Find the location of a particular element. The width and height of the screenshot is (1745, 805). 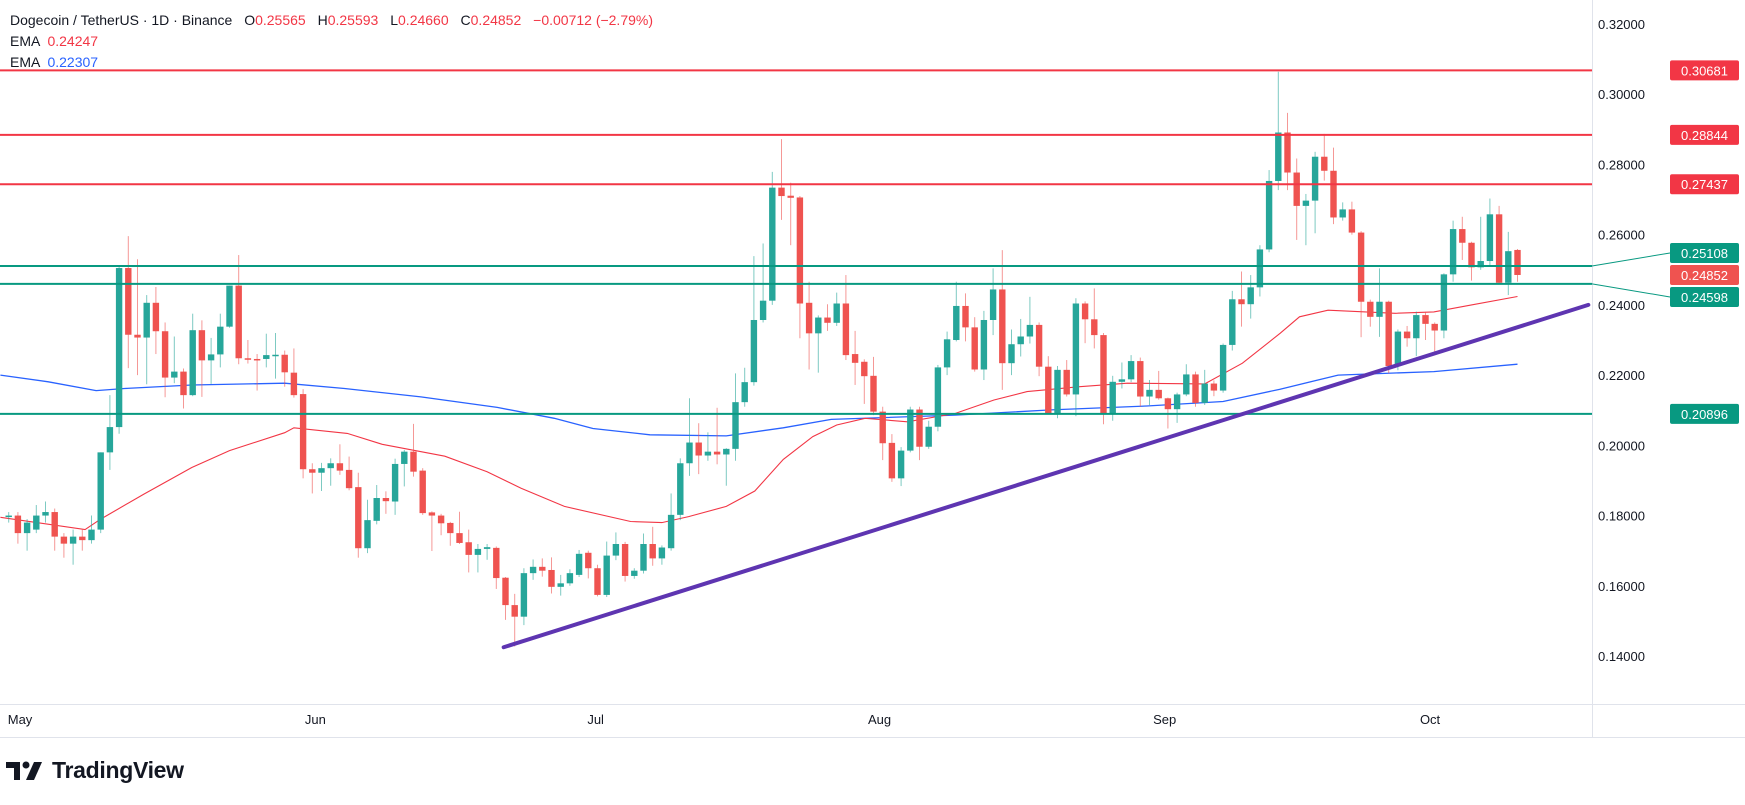

ema-slow-line is located at coordinates (759, 400).